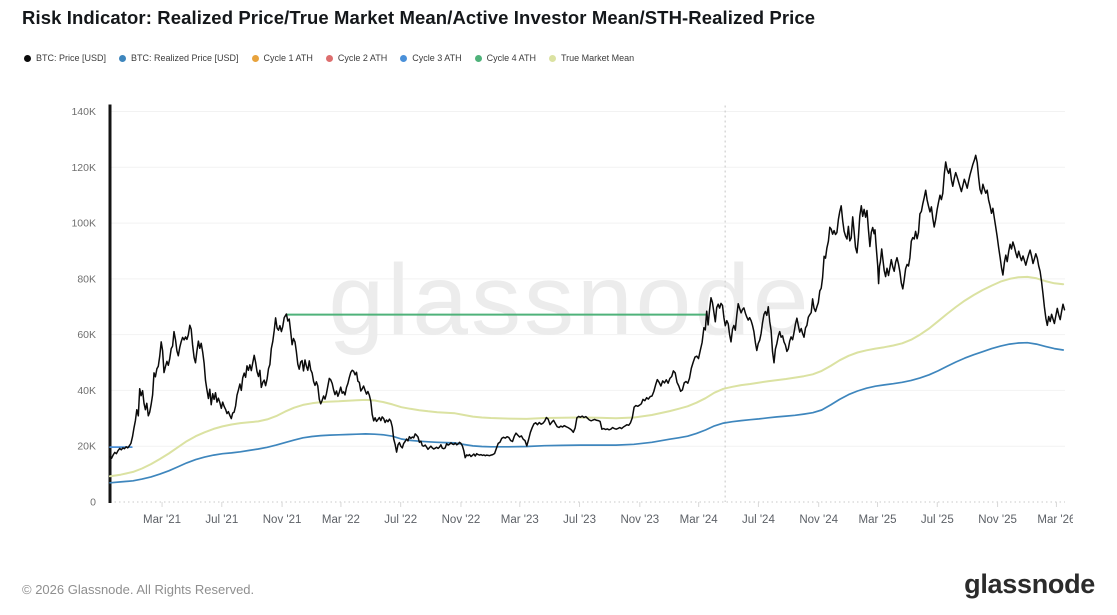 The width and height of the screenshot is (1117, 615). I want to click on x-axis-label: Nov '22, so click(461, 520).